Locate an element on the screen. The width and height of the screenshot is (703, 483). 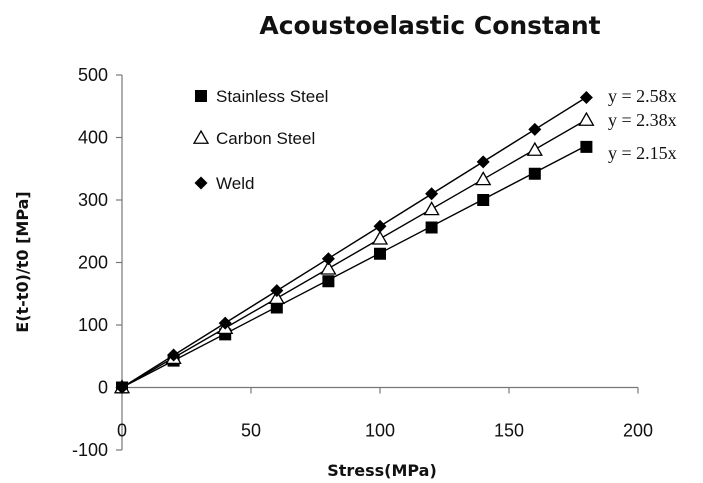
y-axis-title: E(t-t0)/t0 [MPa] is located at coordinates (22, 261).